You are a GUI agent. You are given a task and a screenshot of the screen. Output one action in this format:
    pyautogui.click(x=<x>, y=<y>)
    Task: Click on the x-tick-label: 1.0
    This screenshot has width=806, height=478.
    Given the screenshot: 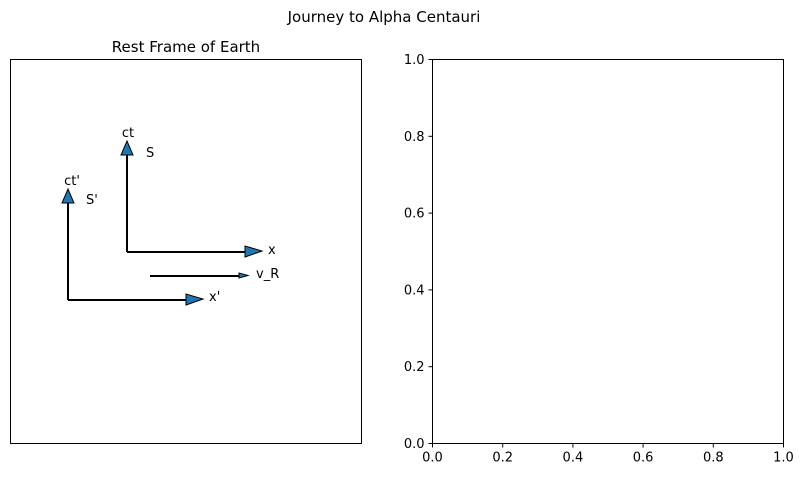 What is the action you would take?
    pyautogui.click(x=783, y=458)
    